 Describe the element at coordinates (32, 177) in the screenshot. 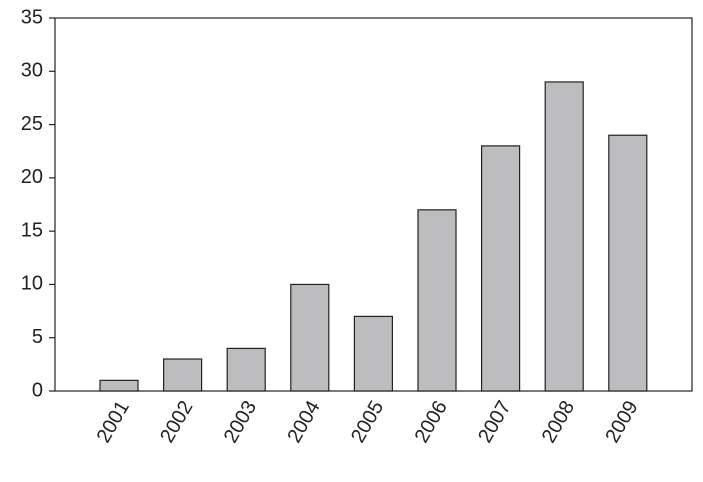

I see `y-tick-label: 20` at that location.